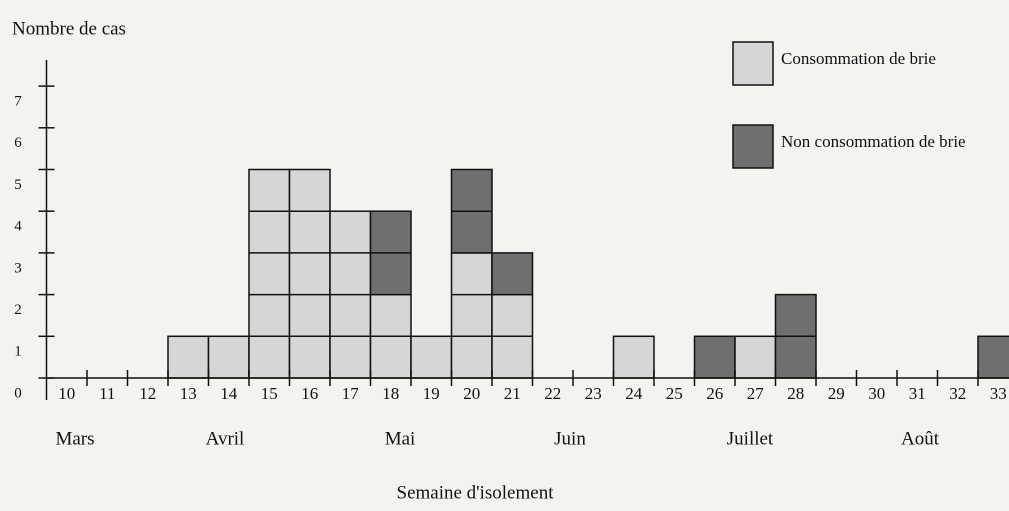 Image resolution: width=1009 pixels, height=511 pixels. I want to click on y-tick-label: 1, so click(18, 352).